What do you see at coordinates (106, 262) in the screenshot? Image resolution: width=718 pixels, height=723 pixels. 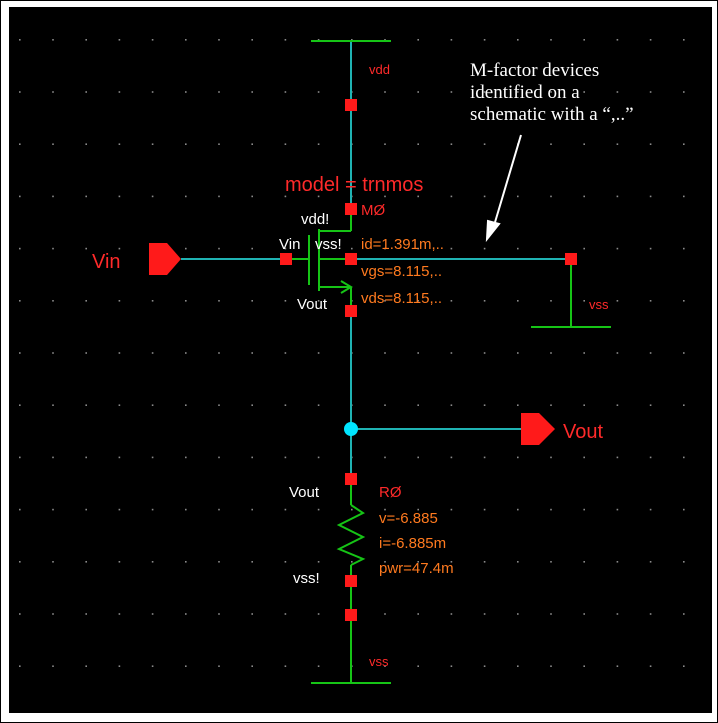 I see `vin-port-label: Vin` at bounding box center [106, 262].